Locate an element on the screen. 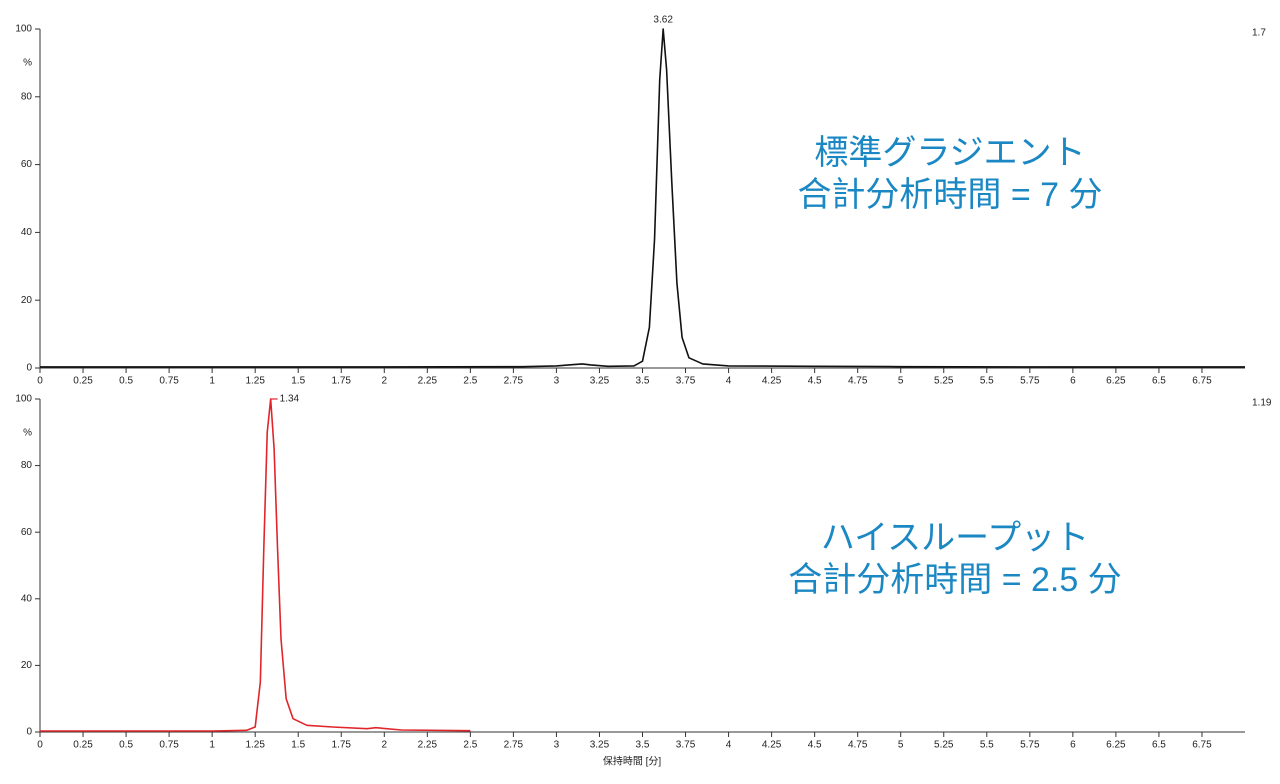 This screenshot has width=1280, height=784. chromatogram-line is located at coordinates (255, 565).